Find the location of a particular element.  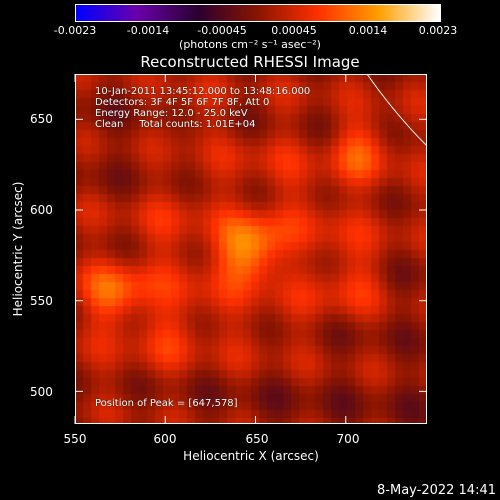

colorbar-tick: -0.00045 is located at coordinates (222, 30).